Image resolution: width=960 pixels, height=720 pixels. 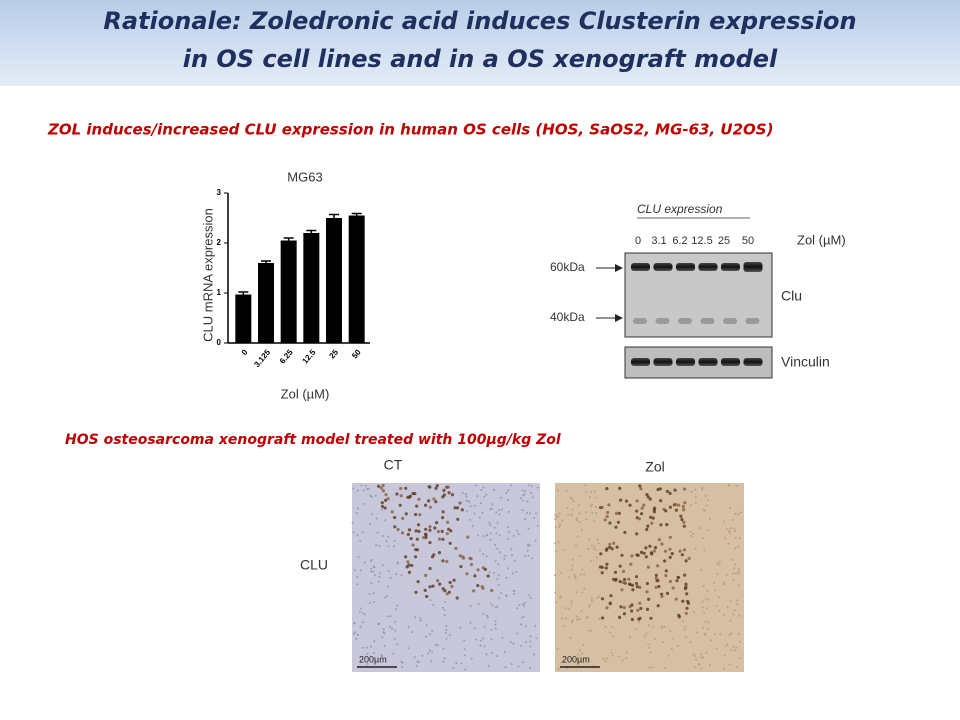 What do you see at coordinates (821, 239) in the screenshot?
I see `treatment-label: Zol (µM)` at bounding box center [821, 239].